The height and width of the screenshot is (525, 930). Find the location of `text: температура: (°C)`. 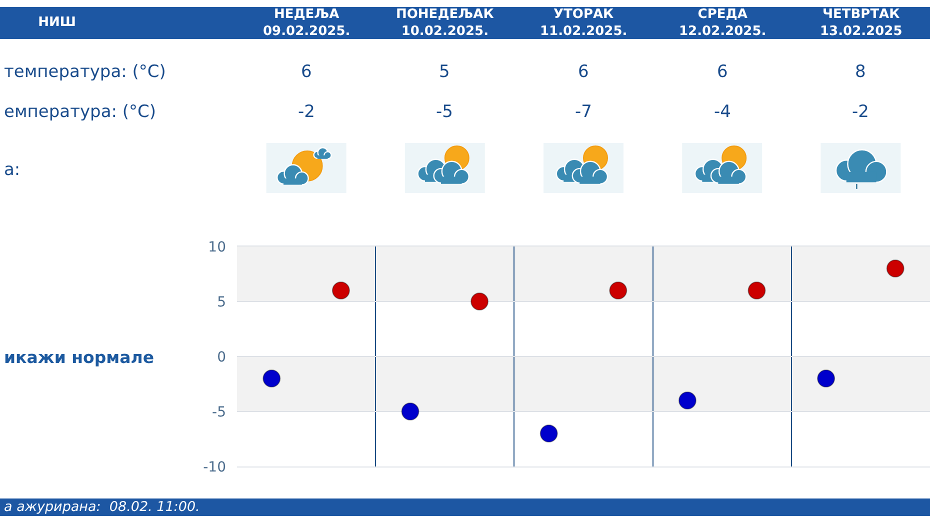

text: температура: (°C) is located at coordinates (85, 72).